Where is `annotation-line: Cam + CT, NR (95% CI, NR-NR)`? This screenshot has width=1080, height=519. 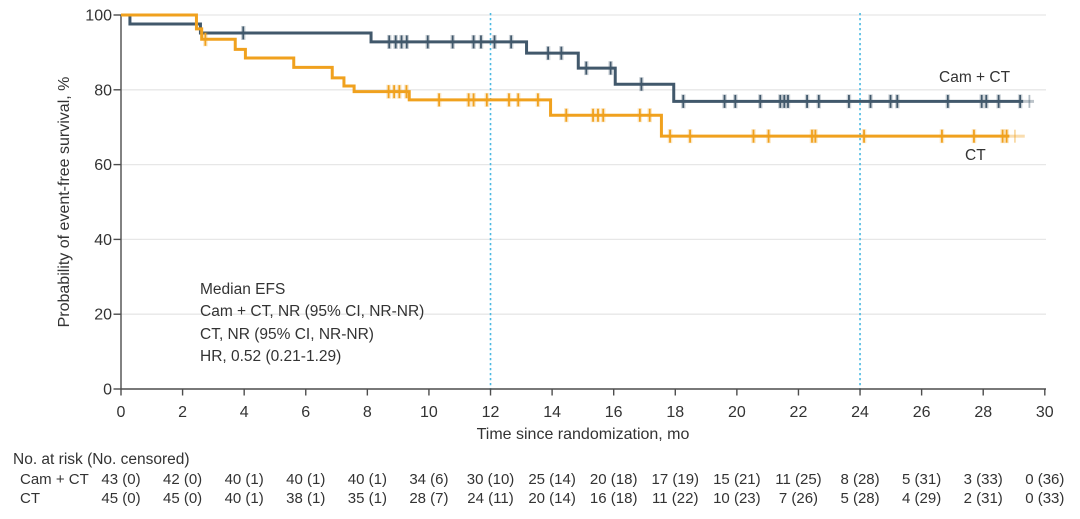 annotation-line: Cam + CT, NR (95% CI, NR-NR) is located at coordinates (312, 312).